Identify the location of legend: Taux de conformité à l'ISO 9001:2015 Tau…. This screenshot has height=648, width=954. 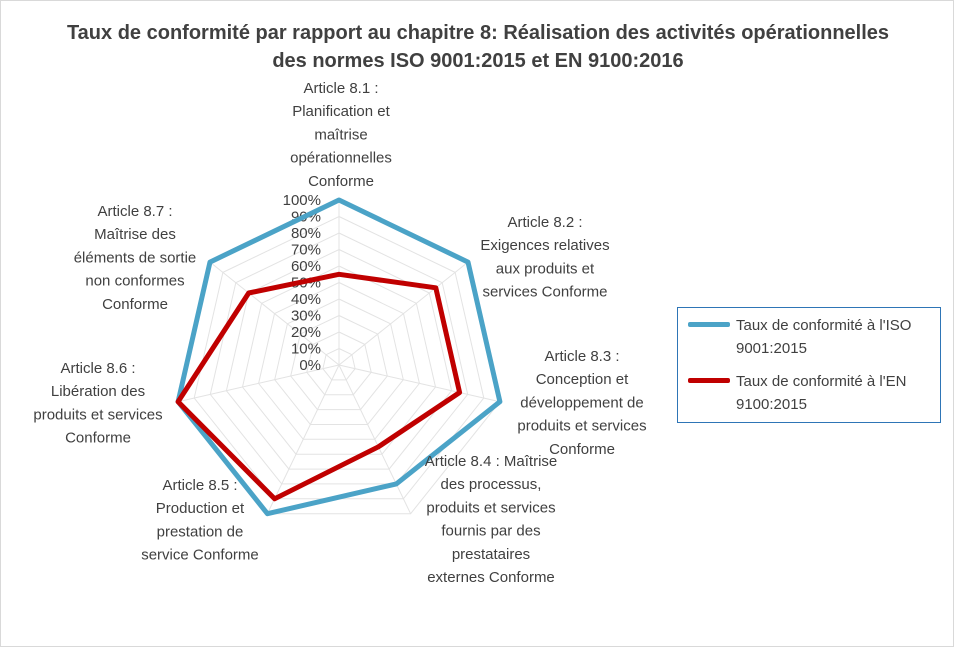
(809, 365).